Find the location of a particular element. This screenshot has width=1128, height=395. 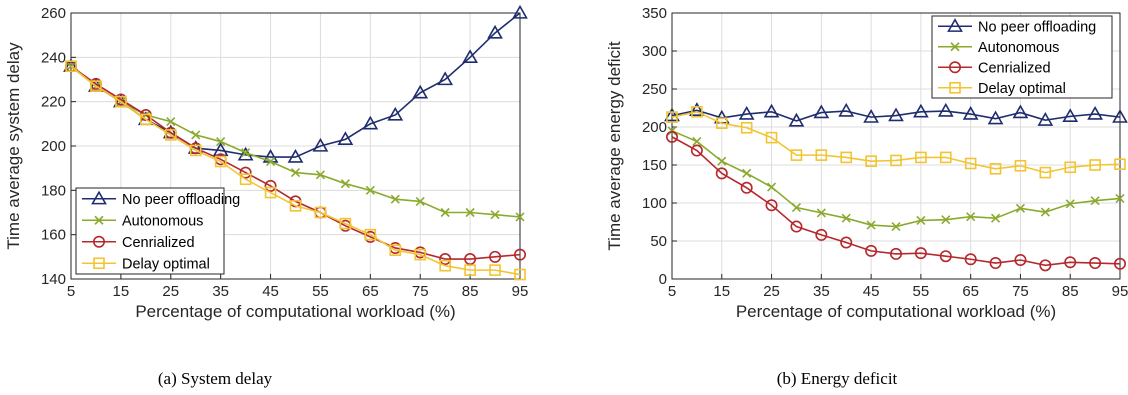

x-tick-label: 25 is located at coordinates (170, 291).